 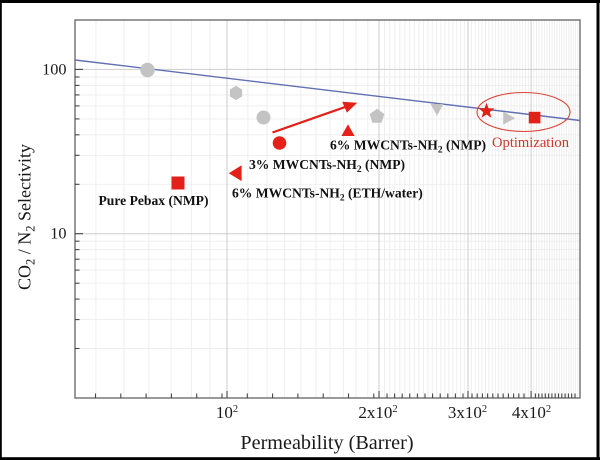 What do you see at coordinates (327, 166) in the screenshot?
I see `svg-text: 3% MWCNTs-NH2 (NMP)` at bounding box center [327, 166].